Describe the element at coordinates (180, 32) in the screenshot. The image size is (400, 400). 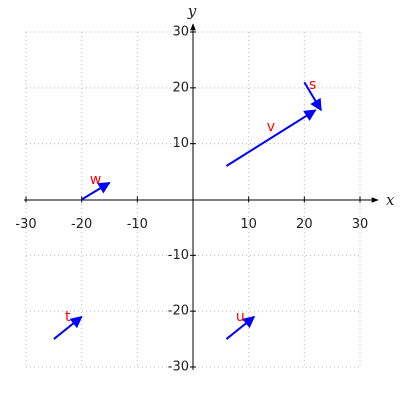
I see `y-tick-label: 30` at that location.